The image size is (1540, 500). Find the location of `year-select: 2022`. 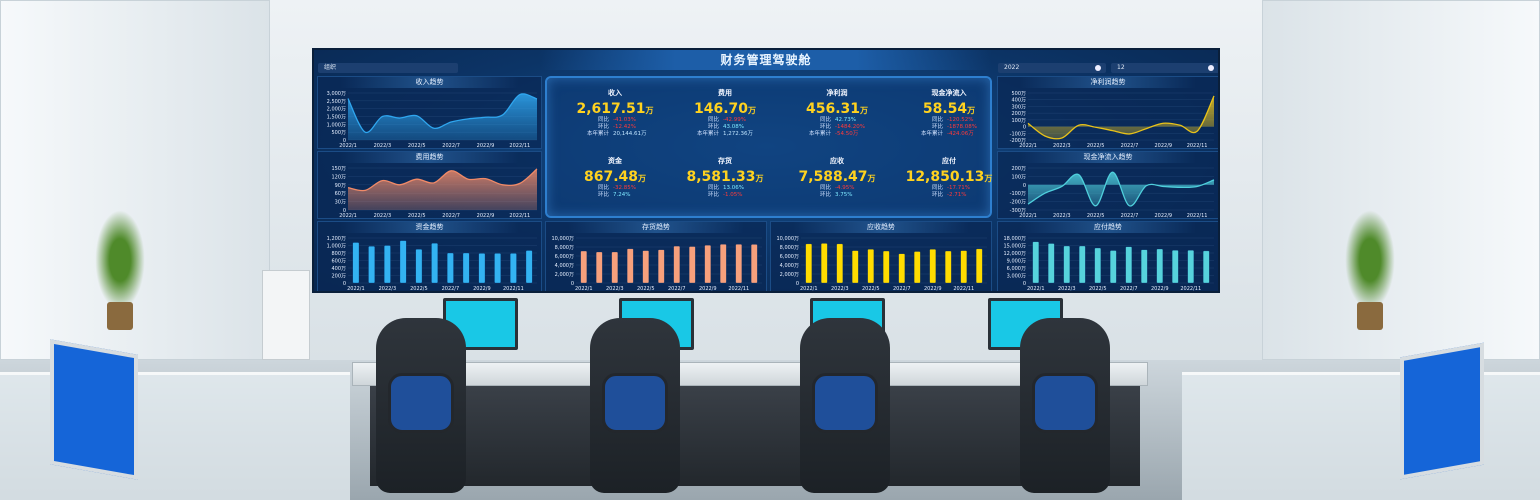

year-select: 2022 is located at coordinates (1052, 68).